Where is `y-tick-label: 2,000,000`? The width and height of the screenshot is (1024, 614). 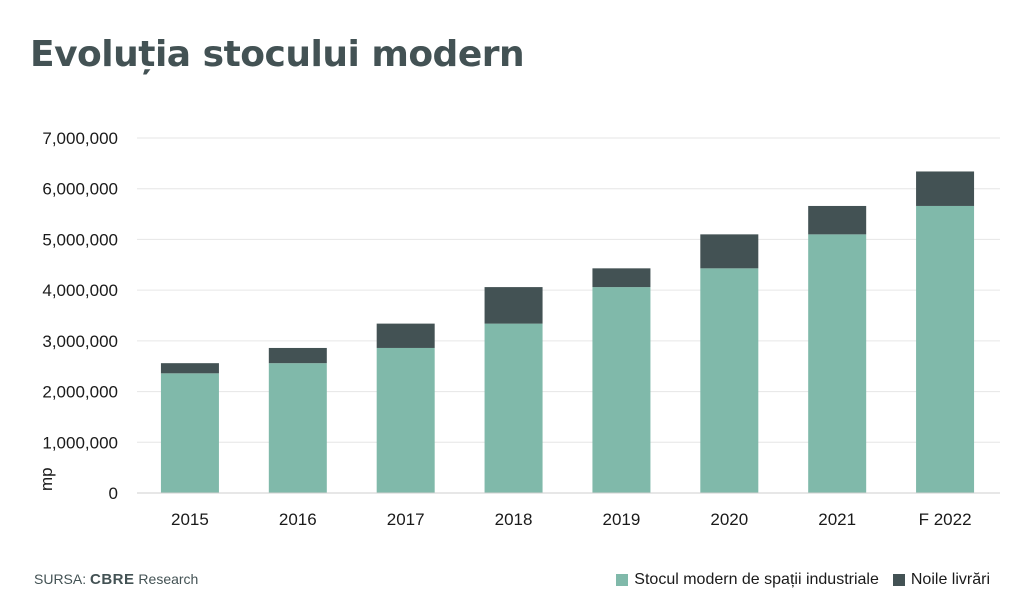
y-tick-label: 2,000,000 is located at coordinates (80, 392).